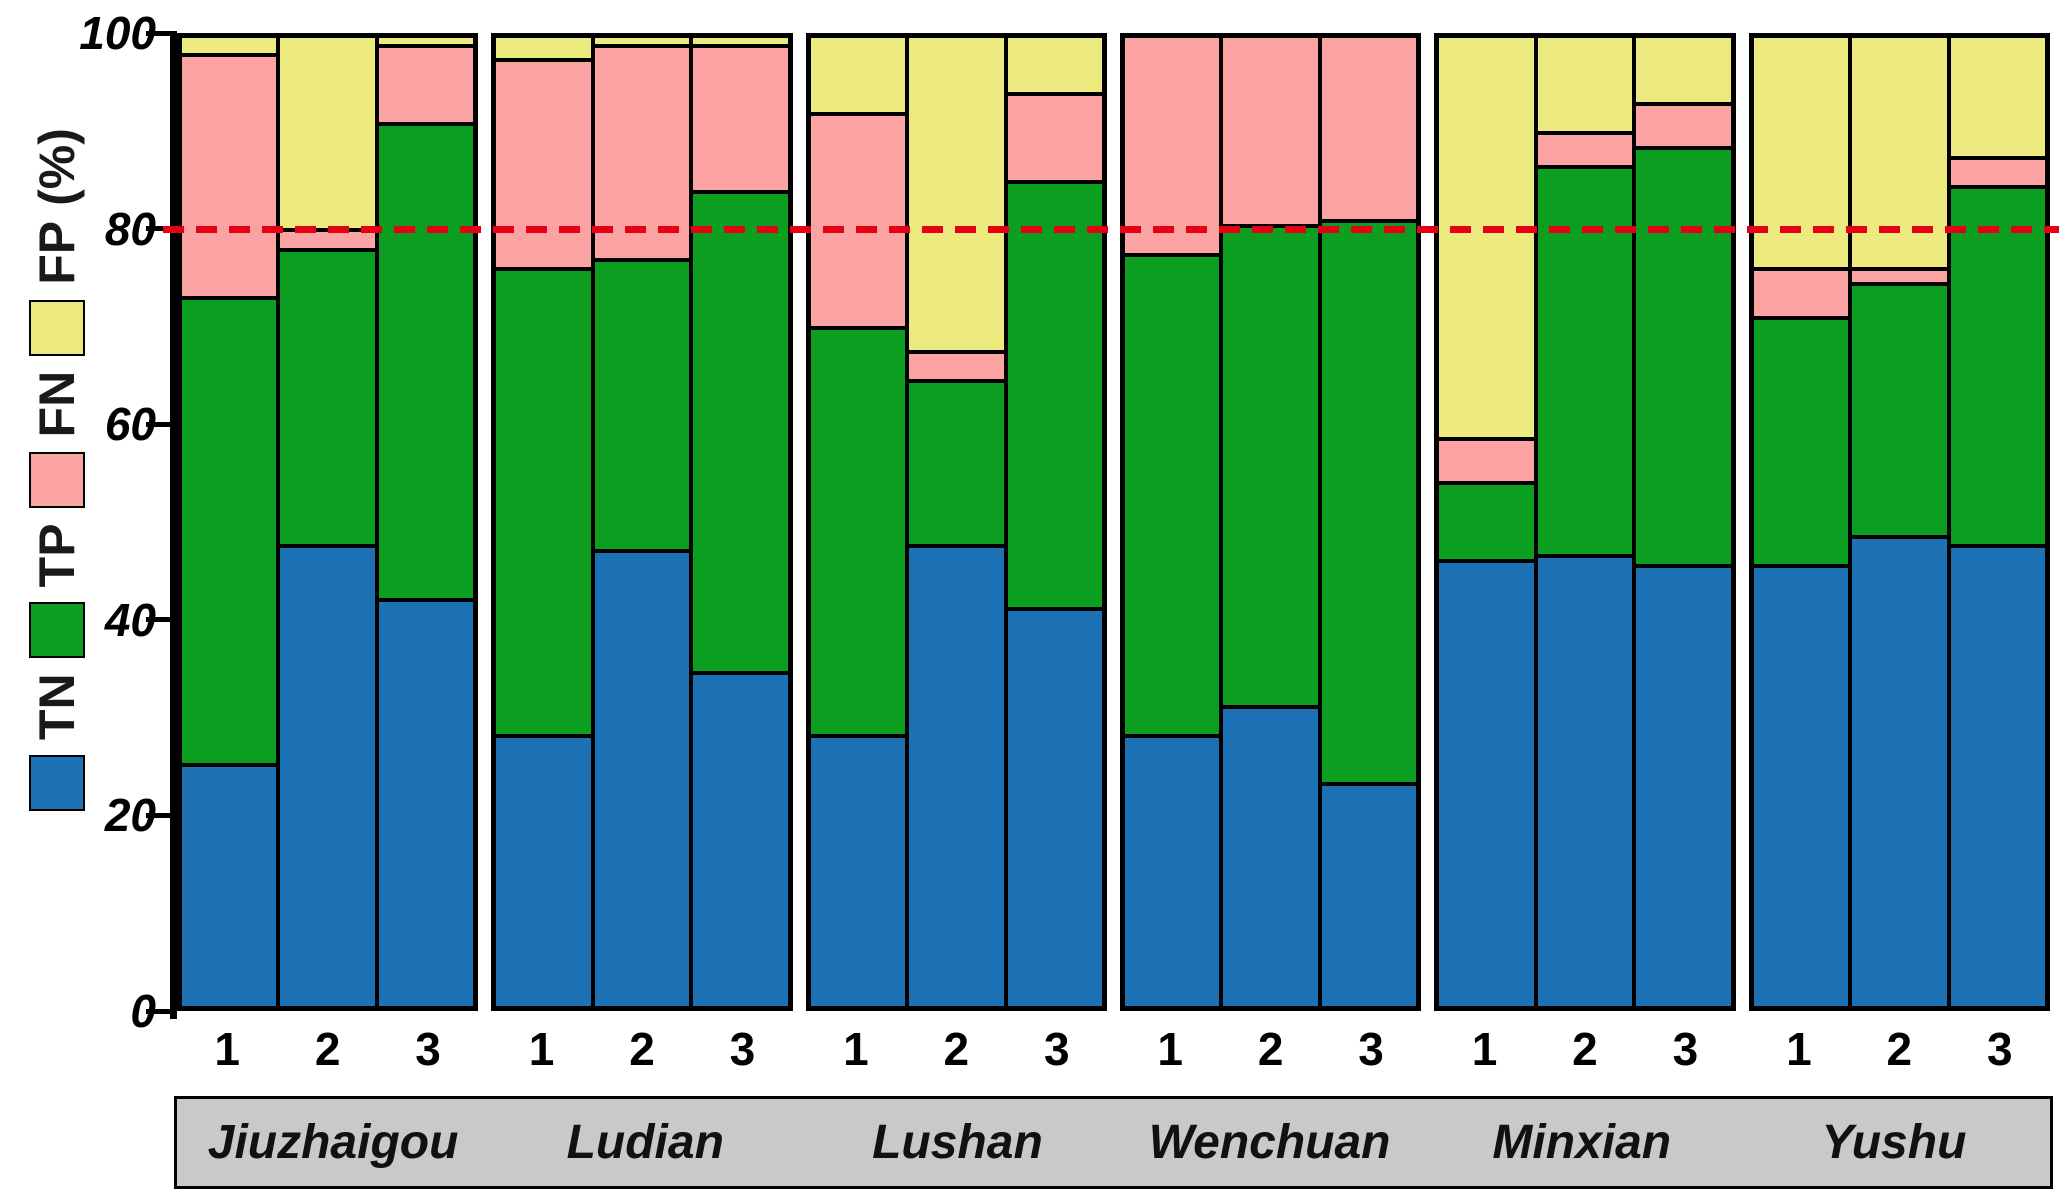 This screenshot has height=1193, width=2067. What do you see at coordinates (57, 480) in the screenshot?
I see `legend-swatch-fn-icon` at bounding box center [57, 480].